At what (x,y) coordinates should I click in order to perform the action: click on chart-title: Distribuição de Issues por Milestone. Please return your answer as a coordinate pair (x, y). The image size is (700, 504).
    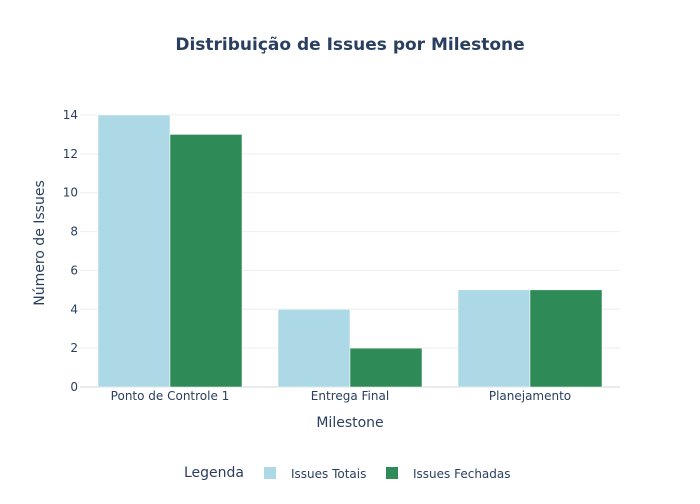
    Looking at the image, I should click on (349, 45).